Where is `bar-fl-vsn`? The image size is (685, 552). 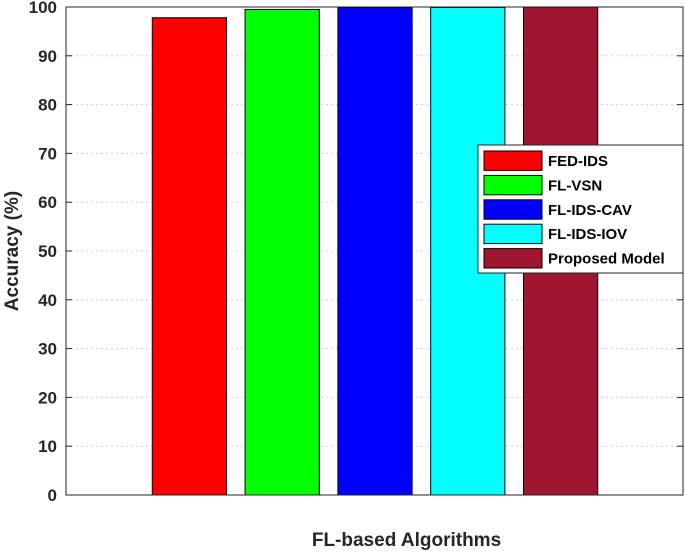 bar-fl-vsn is located at coordinates (282, 252).